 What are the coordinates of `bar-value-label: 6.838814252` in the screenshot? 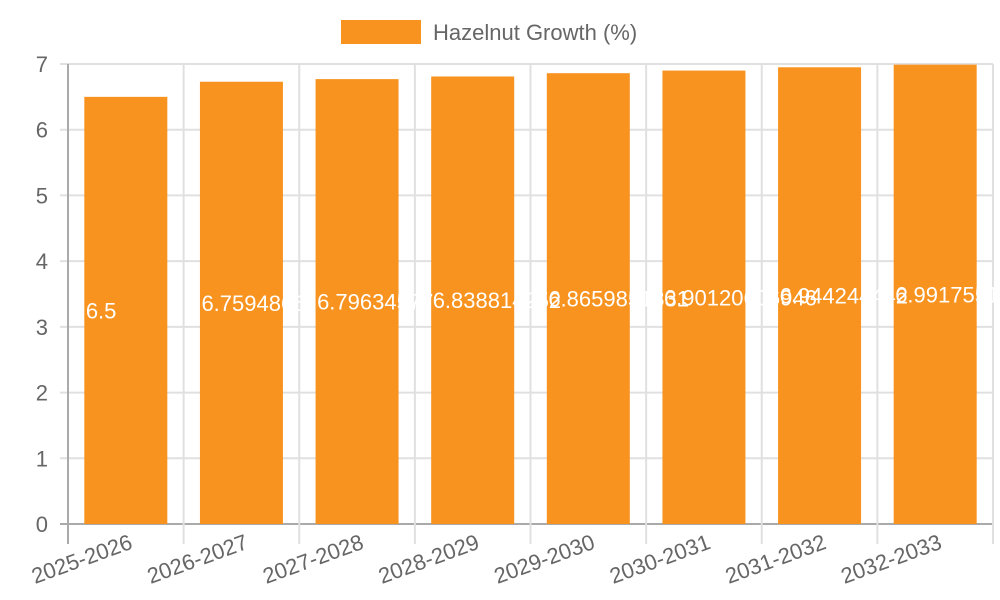 It's located at (497, 300).